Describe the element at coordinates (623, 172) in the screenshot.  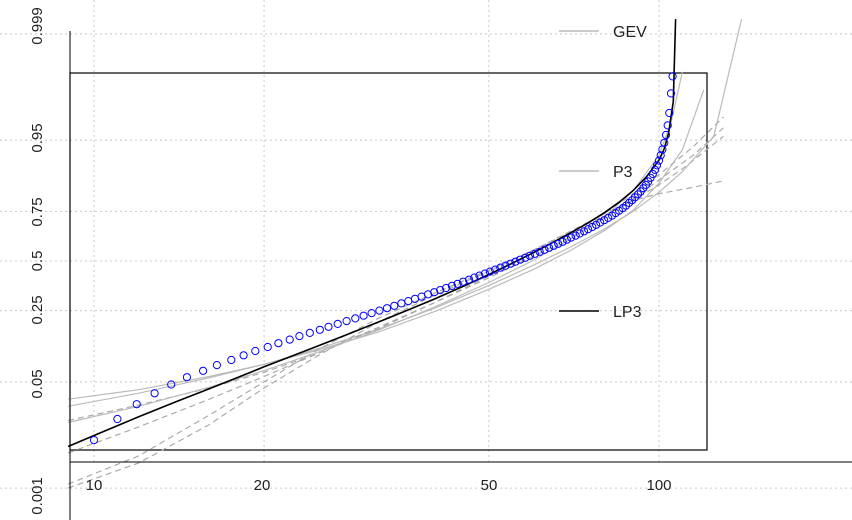
I see `legend-label-p3: P3` at that location.